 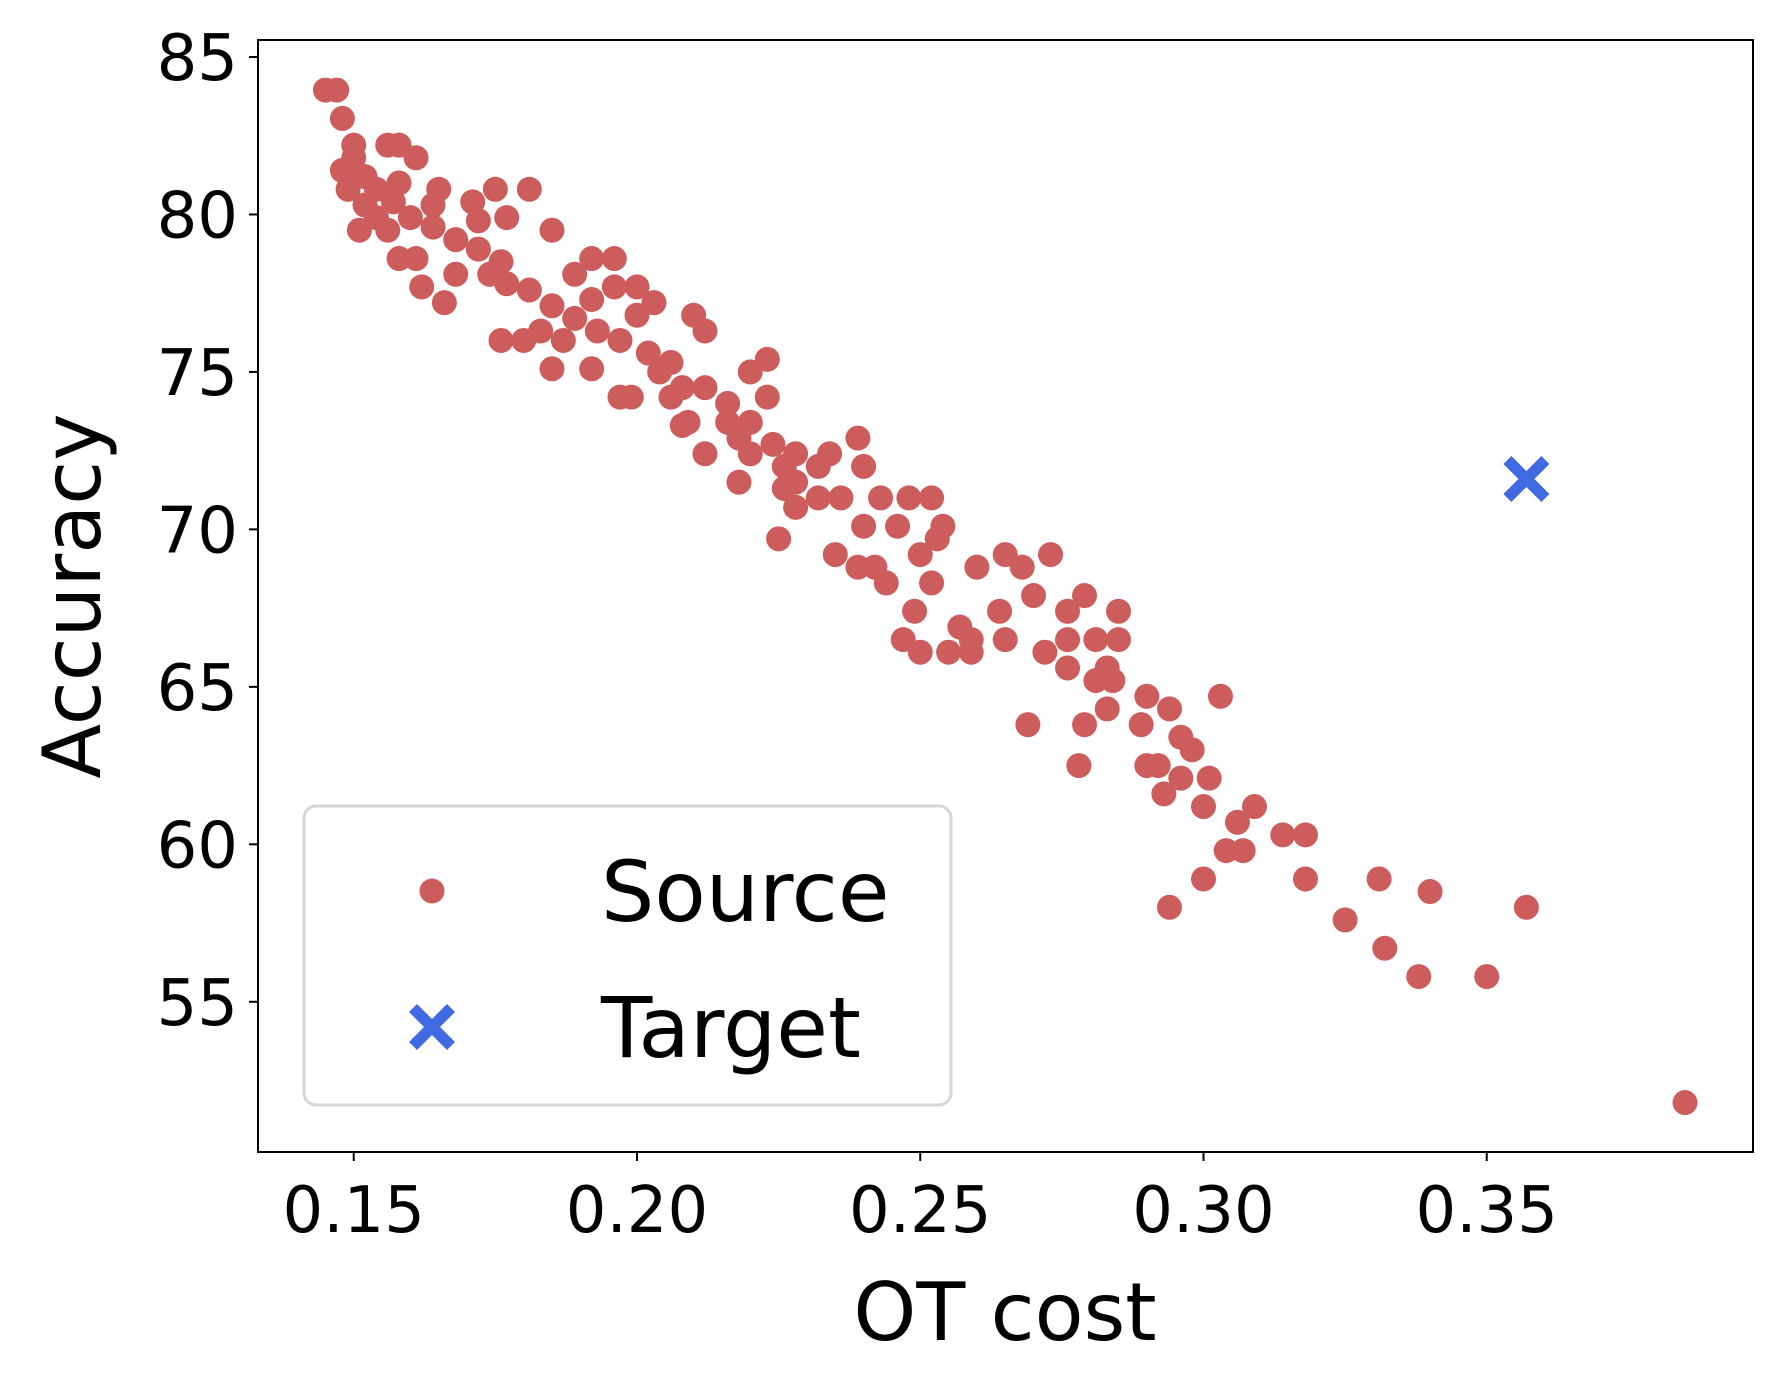 I want to click on y-tick-label: 65, so click(x=197, y=689).